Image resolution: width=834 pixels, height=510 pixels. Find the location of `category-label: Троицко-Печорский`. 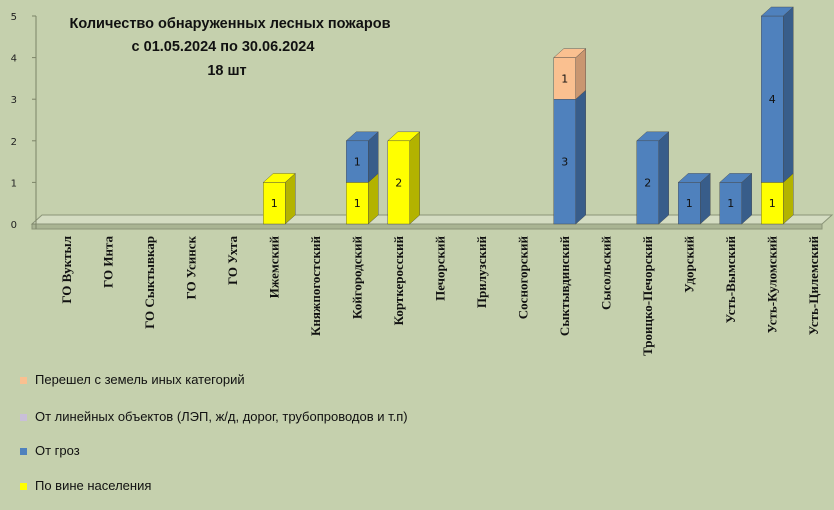

category-label: Троицко-Печорский is located at coordinates (647, 296).